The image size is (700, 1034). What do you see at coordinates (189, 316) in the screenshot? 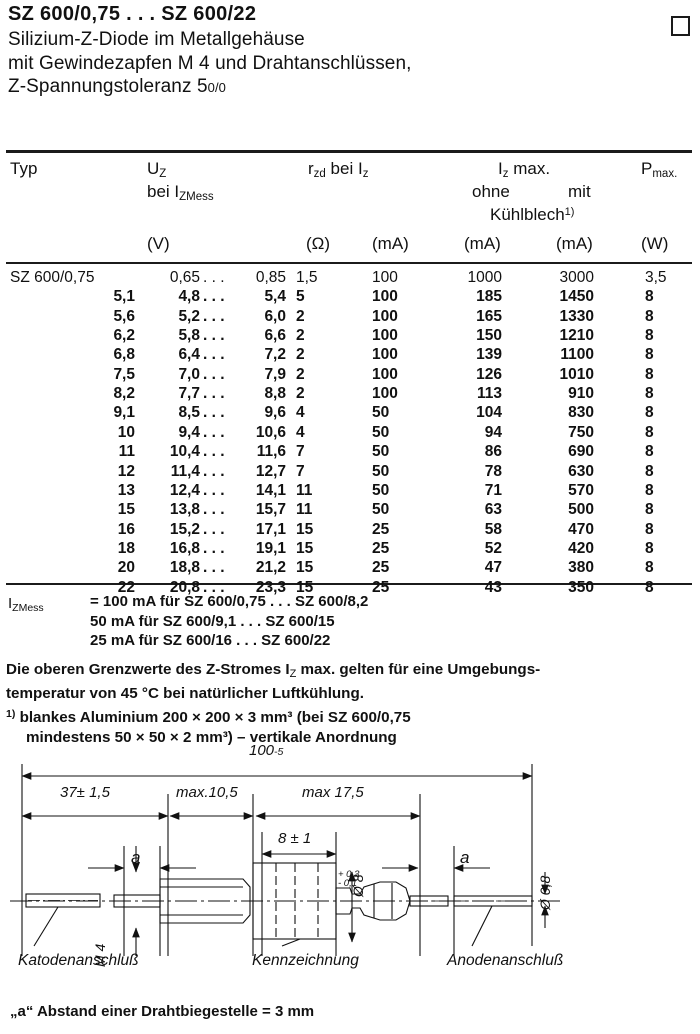
I see `cell-uz-min: 5,2` at bounding box center [189, 316].